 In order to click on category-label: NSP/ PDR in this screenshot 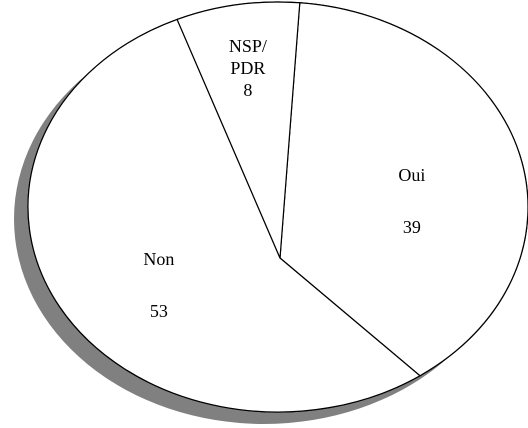, I will do `click(247, 57)`.